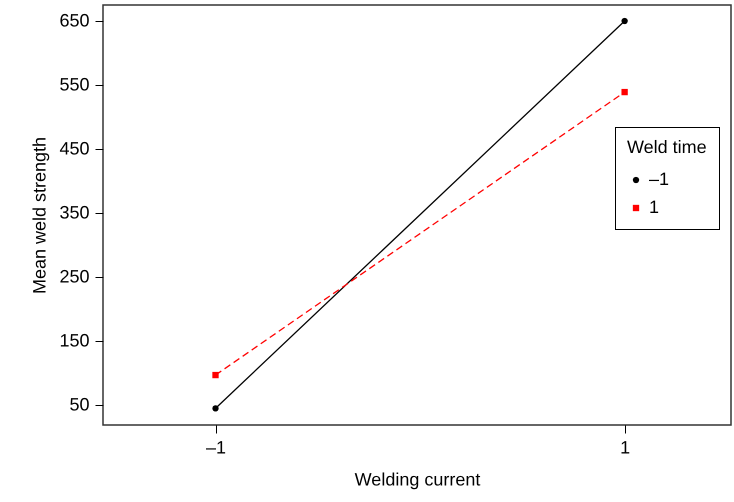 This screenshot has width=734, height=502. Describe the element at coordinates (74, 212) in the screenshot. I see `y-tick-label: 350` at that location.